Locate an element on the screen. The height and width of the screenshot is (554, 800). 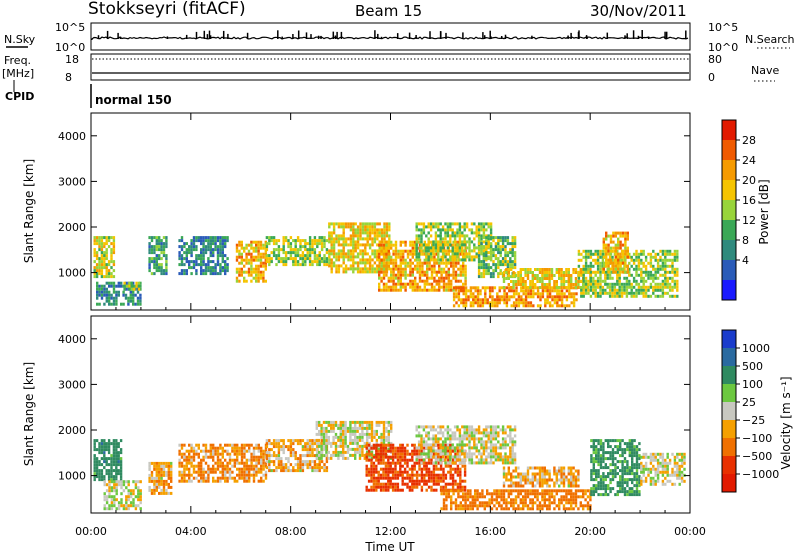
y-tick-label: 1000 is located at coordinates (72, 273).